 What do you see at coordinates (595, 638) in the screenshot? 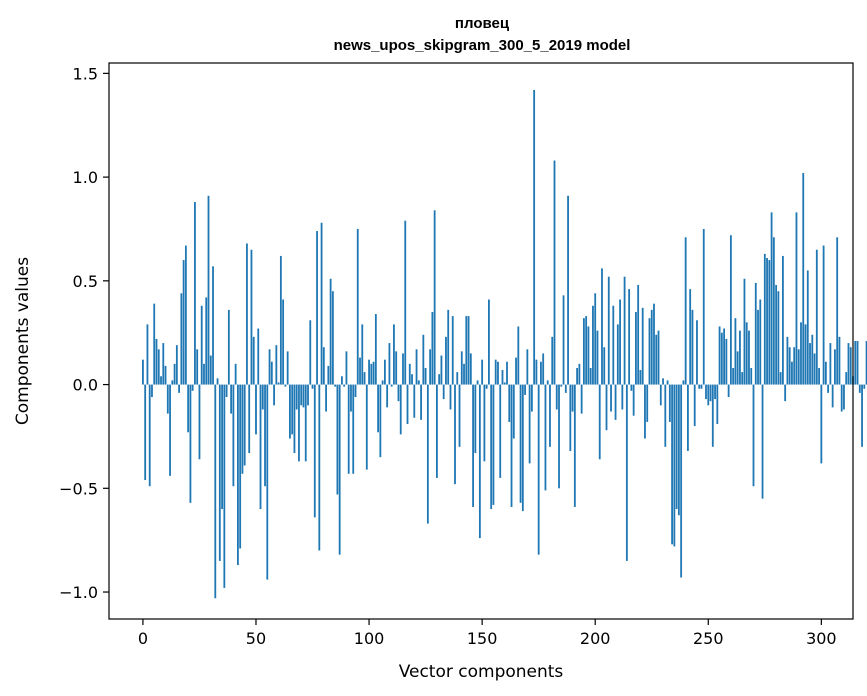
I see `x-tick-label: 200` at bounding box center [595, 638].